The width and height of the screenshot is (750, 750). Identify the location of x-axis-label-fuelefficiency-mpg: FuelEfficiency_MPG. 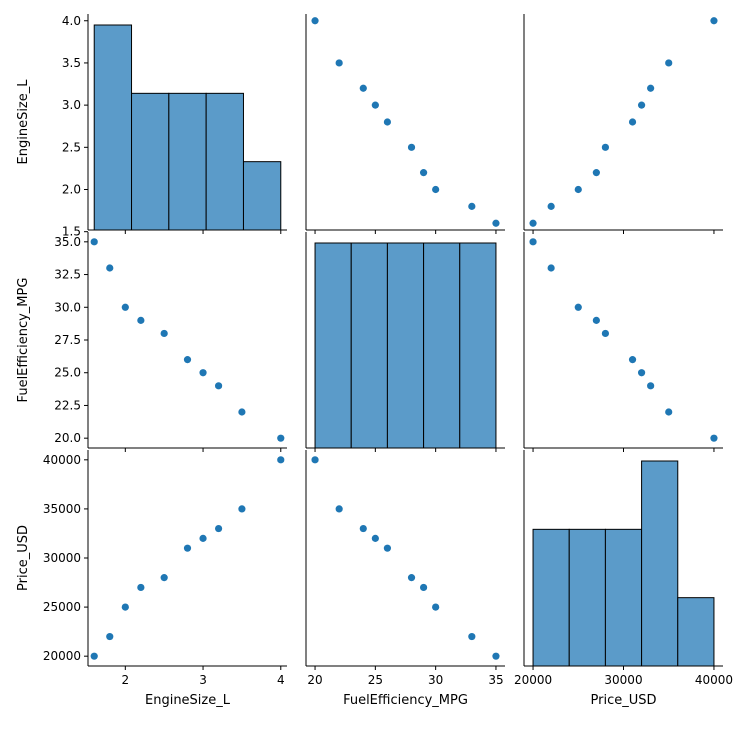
(405, 700).